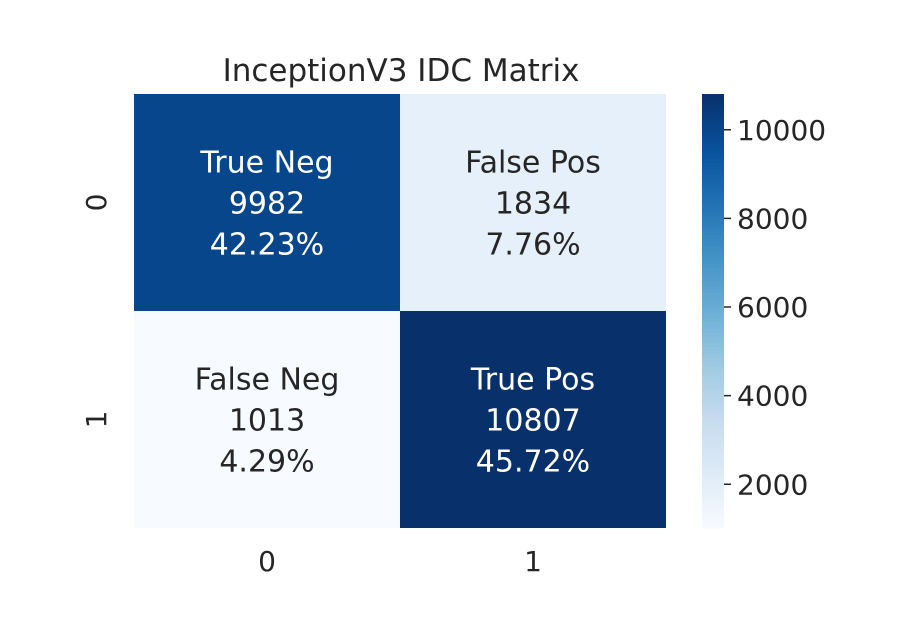 The image size is (914, 622). I want to click on colorbar: 2000 4000 6000 8000 10000, so click(764, 311).